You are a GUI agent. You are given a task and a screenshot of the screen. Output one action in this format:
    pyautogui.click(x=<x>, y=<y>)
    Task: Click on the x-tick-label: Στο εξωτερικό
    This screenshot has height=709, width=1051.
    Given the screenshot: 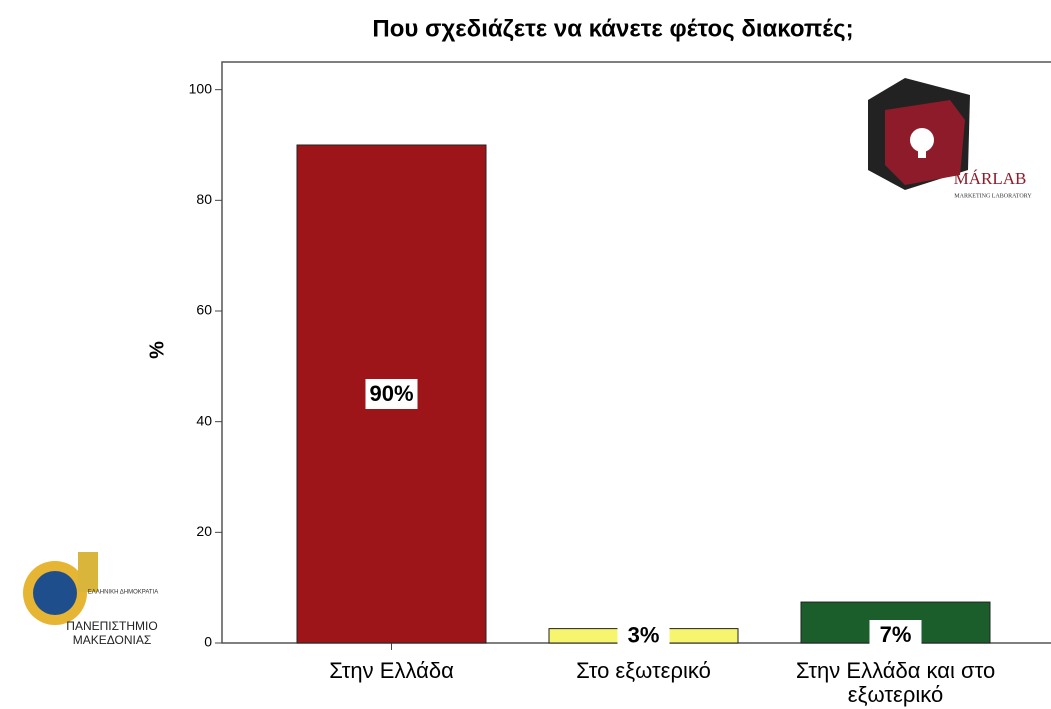 What is the action you would take?
    pyautogui.click(x=643, y=670)
    